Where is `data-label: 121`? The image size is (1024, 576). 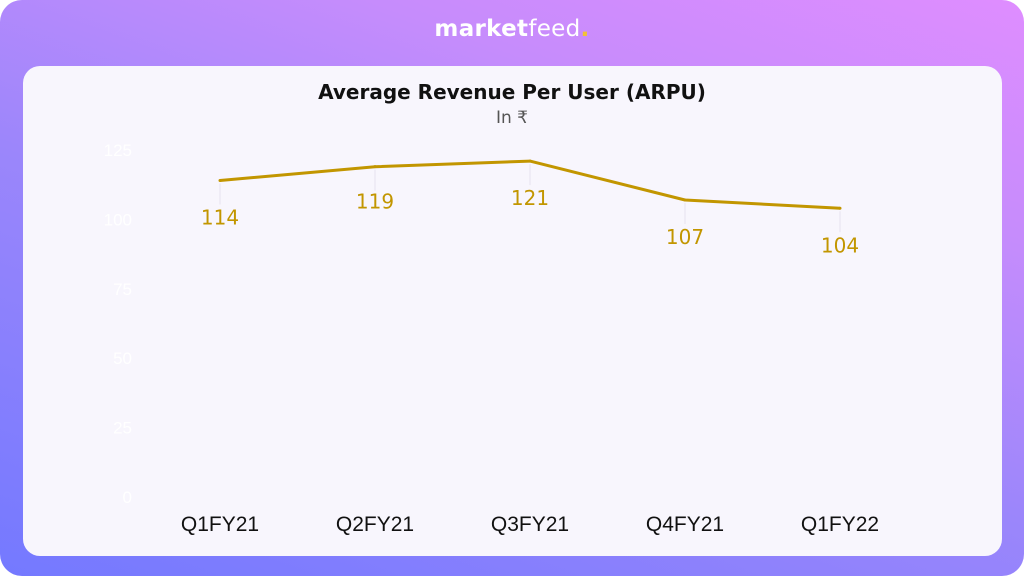
data-label: 121 is located at coordinates (530, 198).